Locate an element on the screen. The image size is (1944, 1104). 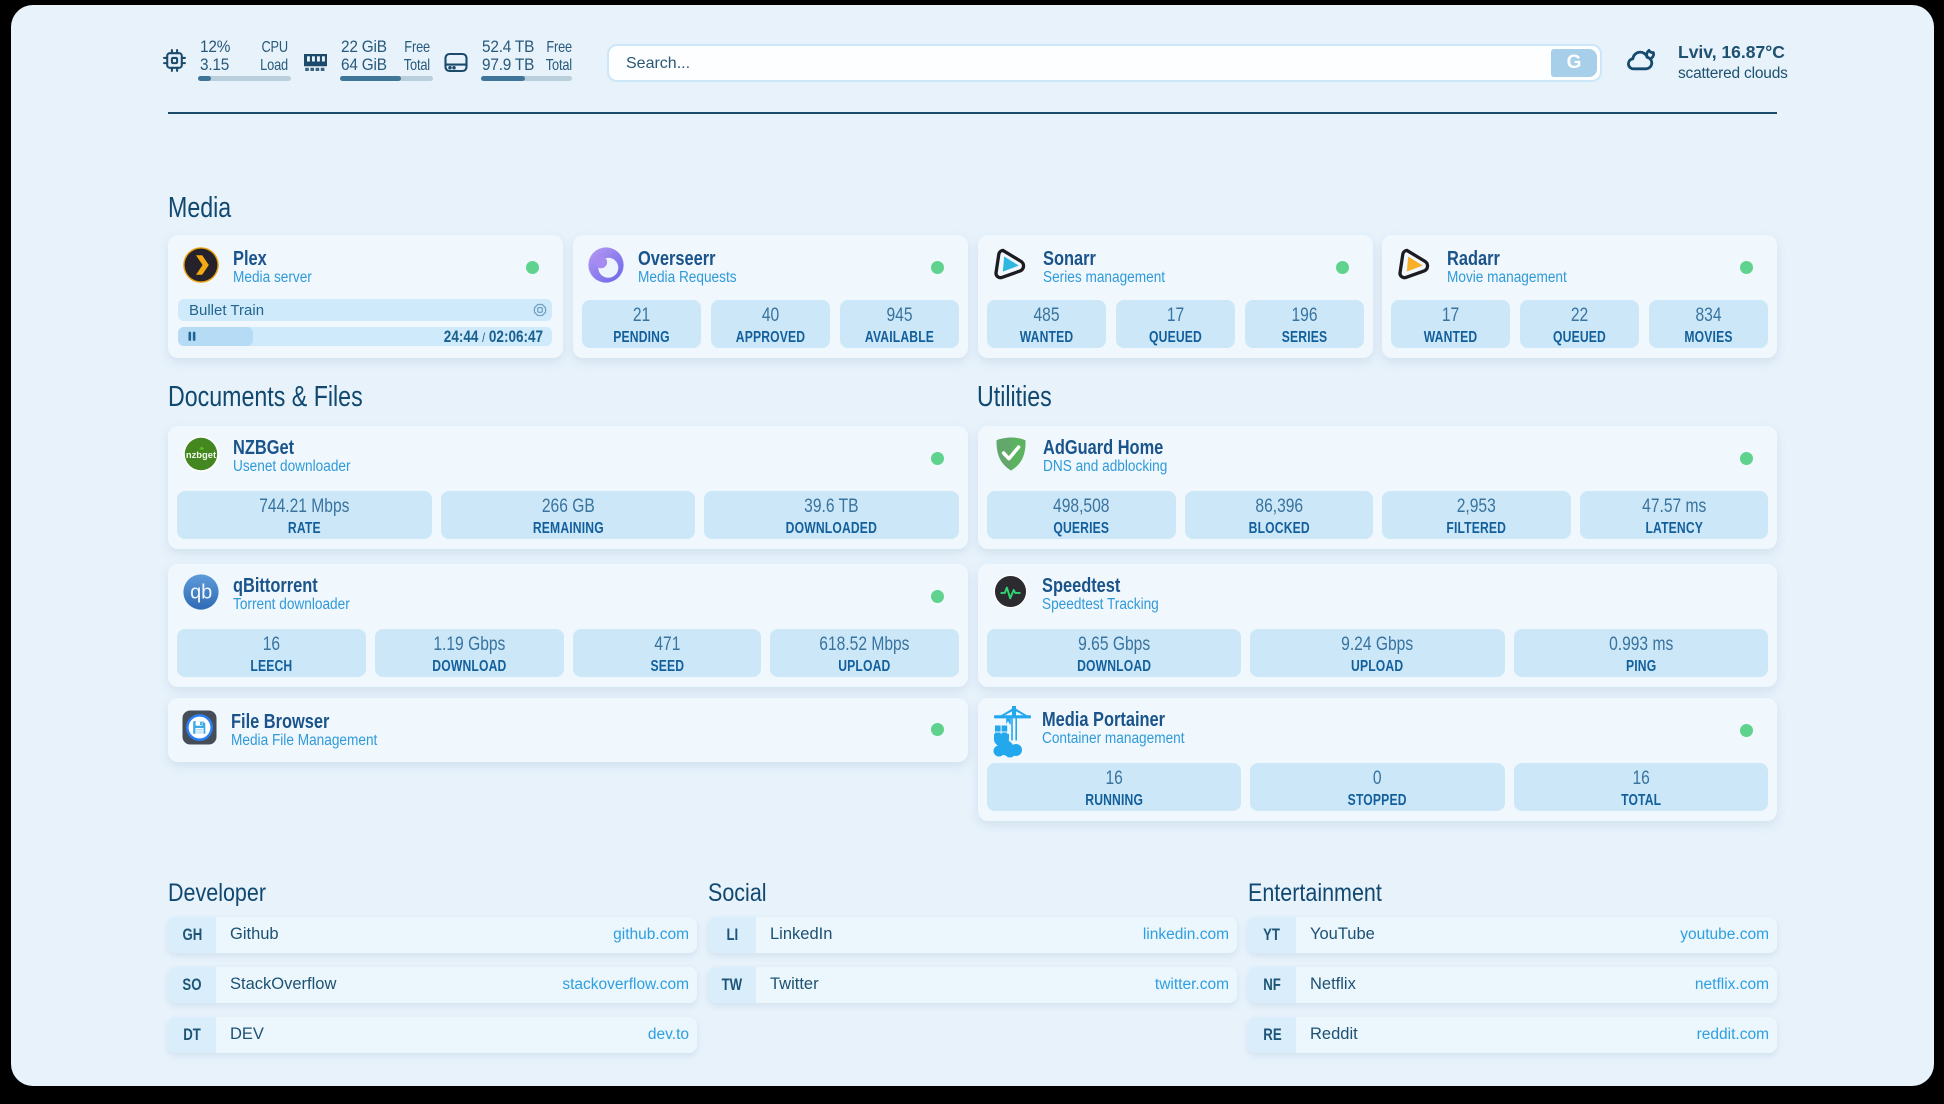
svg-text: qb is located at coordinates (201, 593).